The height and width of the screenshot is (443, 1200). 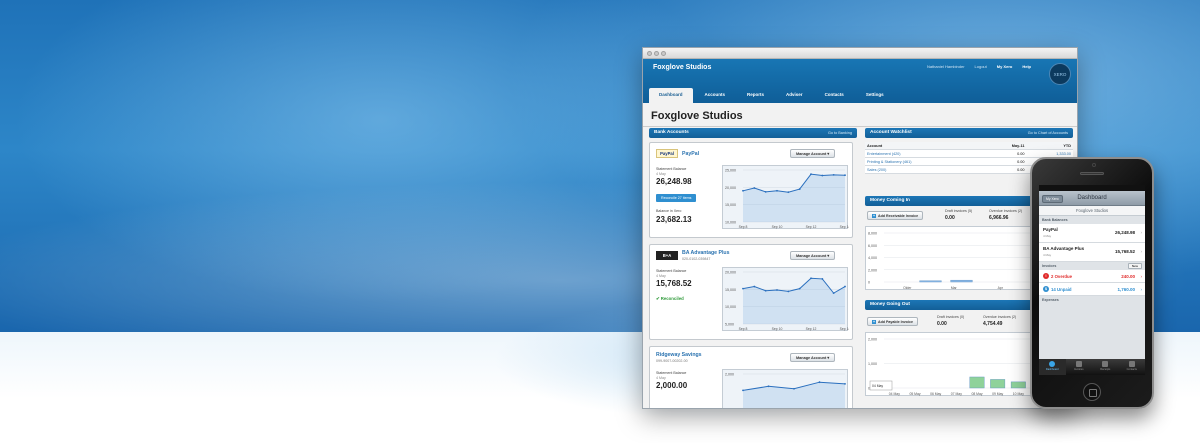 What do you see at coordinates (671, 95) in the screenshot?
I see `tab-dashboard: Dashboard` at bounding box center [671, 95].